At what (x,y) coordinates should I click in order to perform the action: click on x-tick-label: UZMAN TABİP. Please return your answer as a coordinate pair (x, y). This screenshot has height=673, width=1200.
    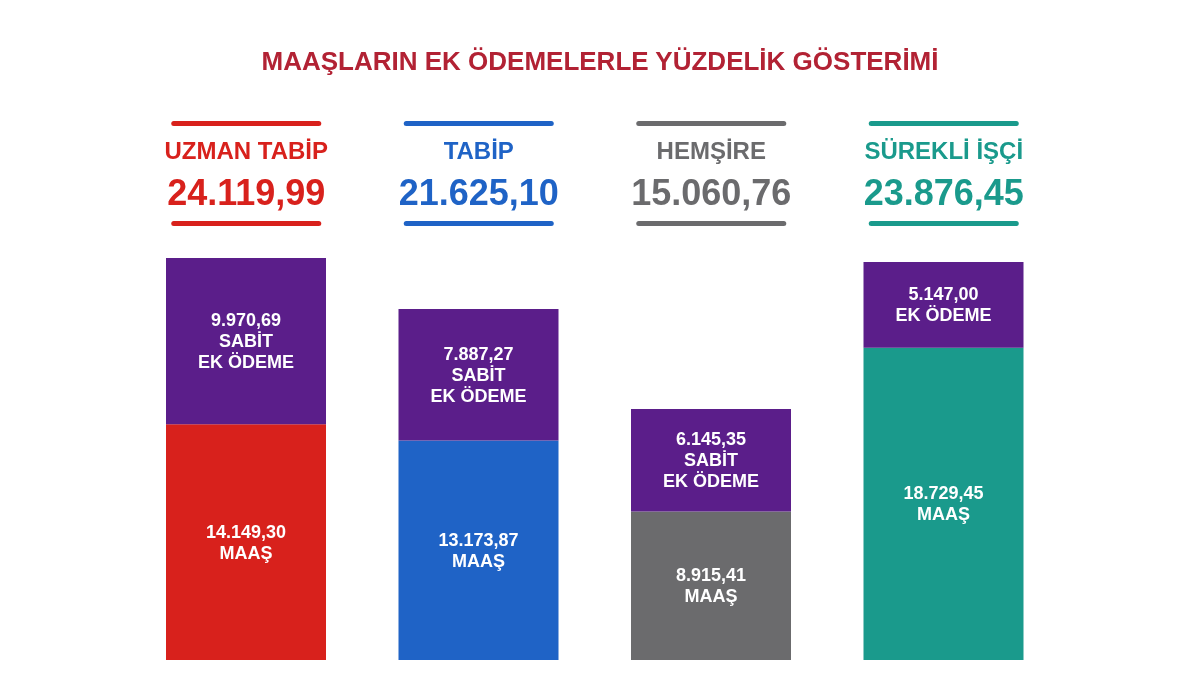
    Looking at the image, I should click on (246, 150).